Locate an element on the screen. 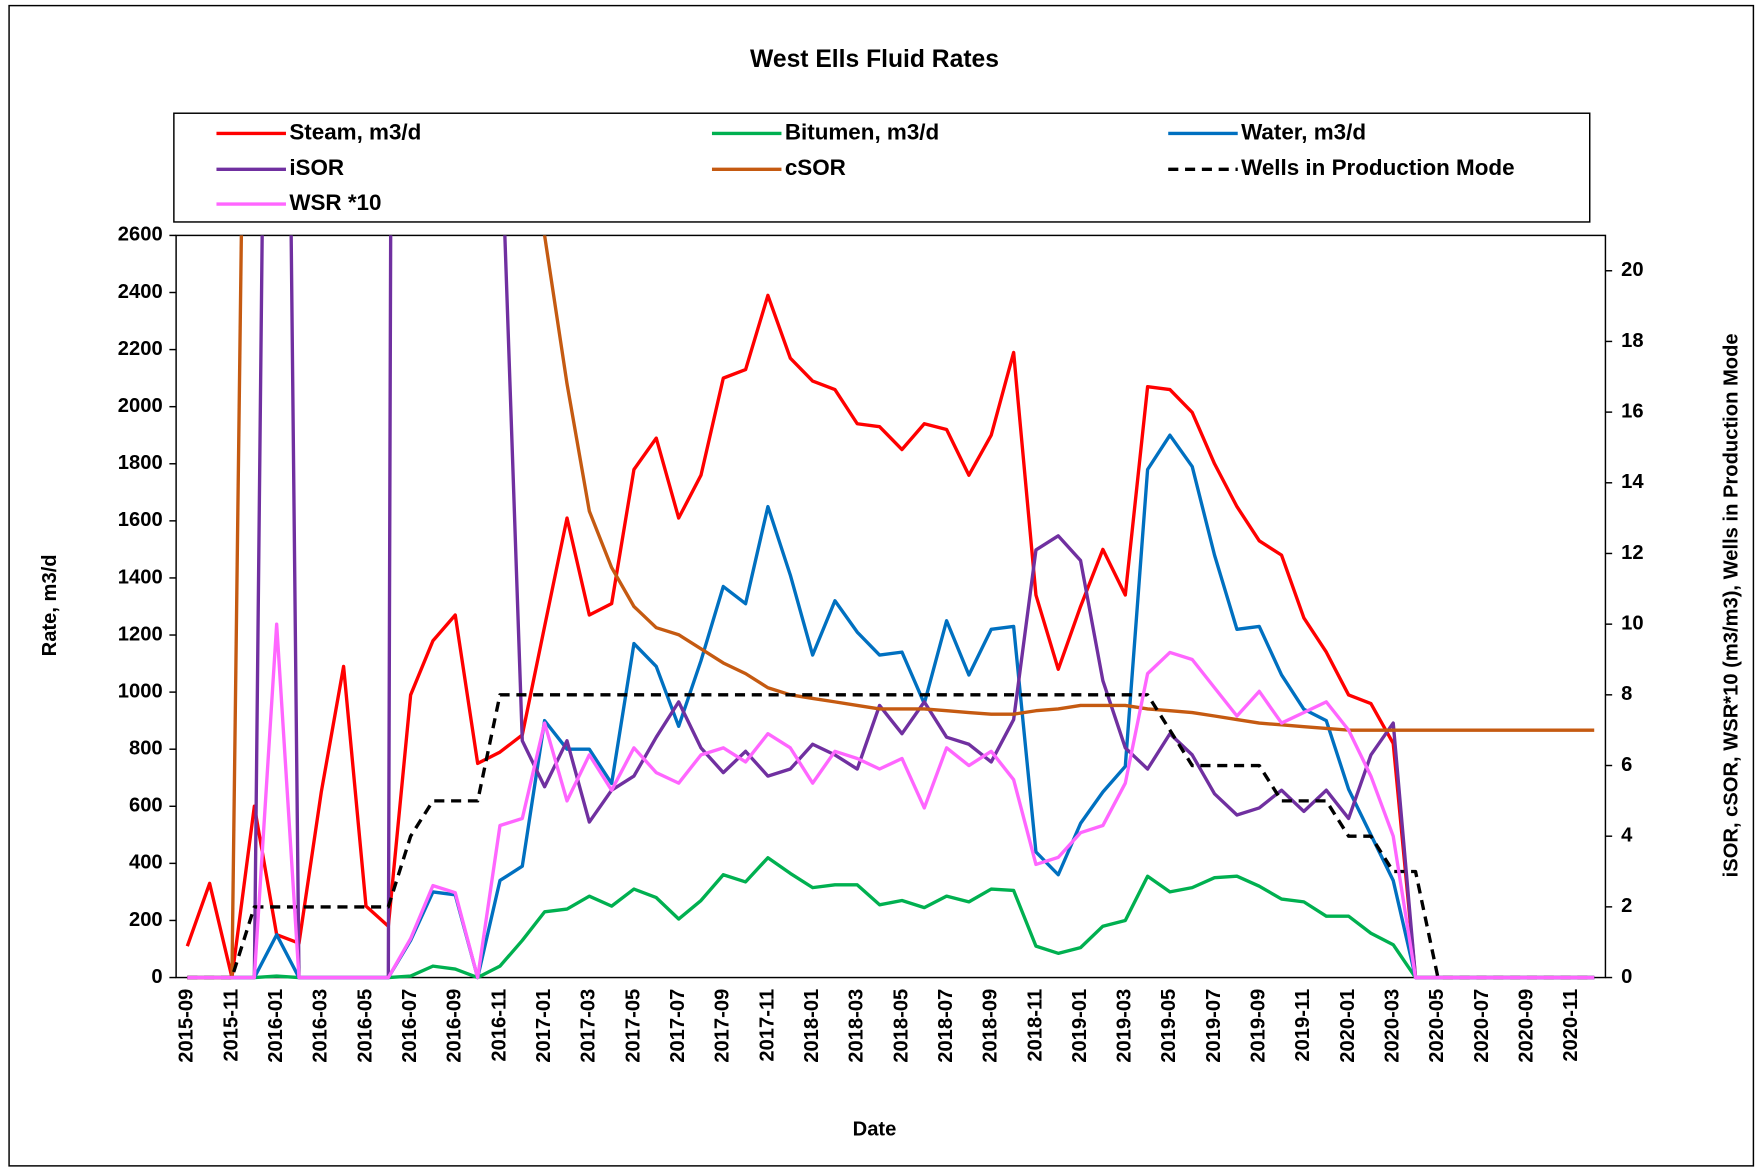  chart-title: West Ells Fluid Rates is located at coordinates (874, 59).